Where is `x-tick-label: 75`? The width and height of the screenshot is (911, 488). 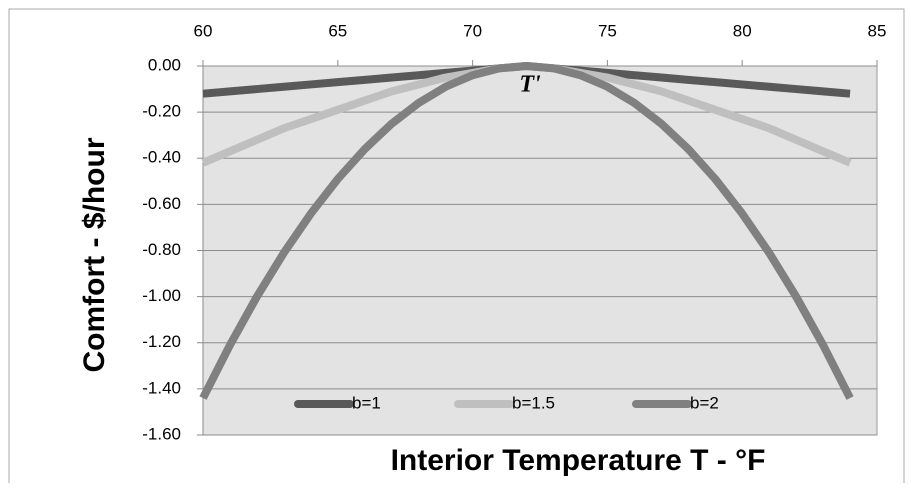
x-tick-label: 75 is located at coordinates (607, 30).